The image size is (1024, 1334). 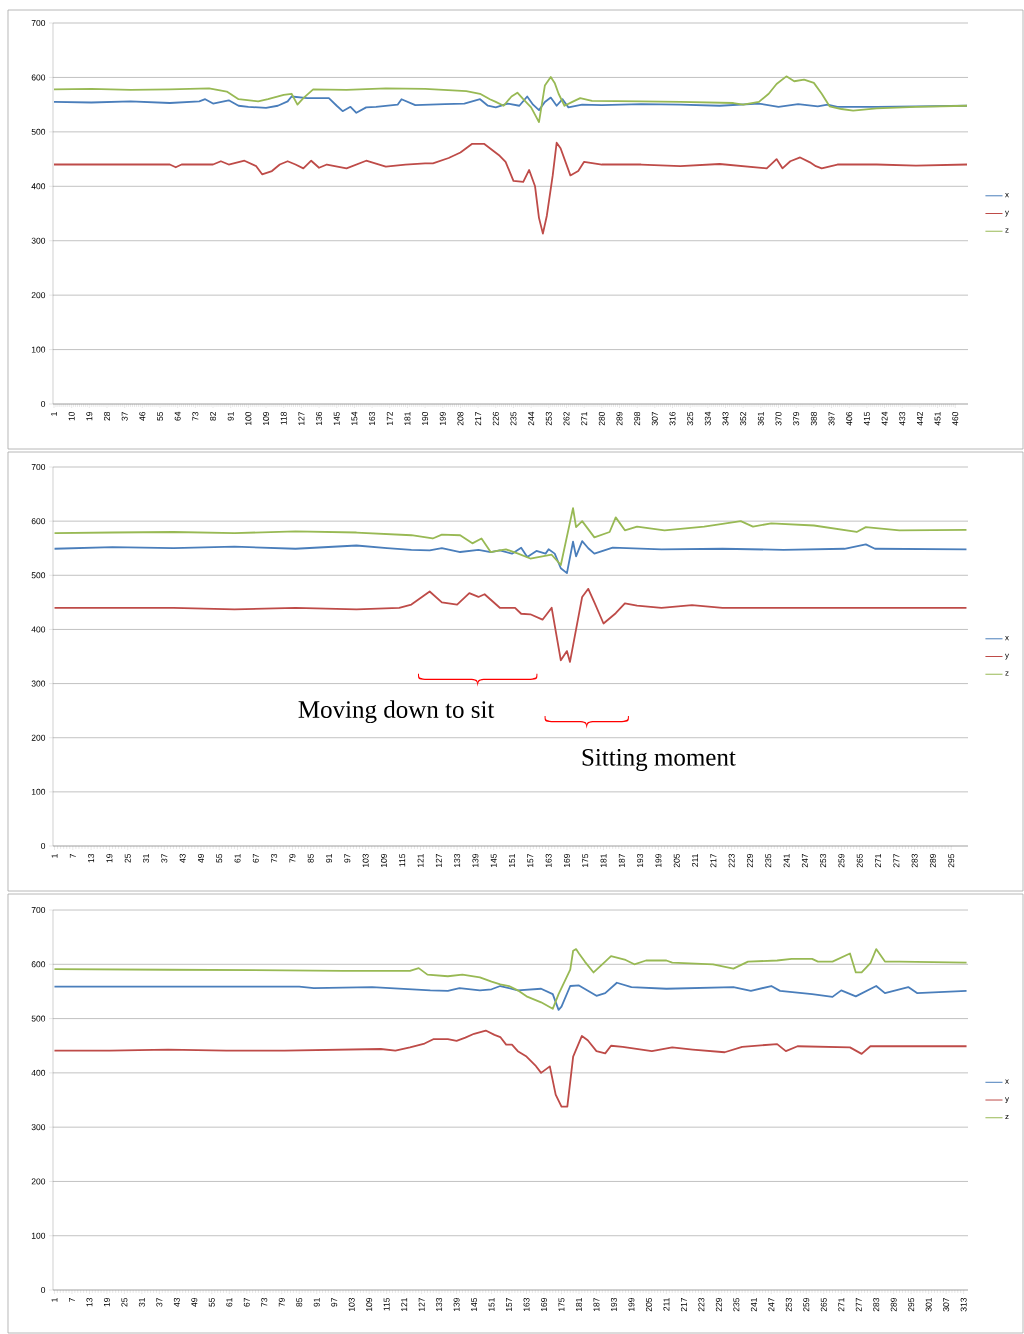 I want to click on x-tick-label: 424, so click(x=884, y=418).